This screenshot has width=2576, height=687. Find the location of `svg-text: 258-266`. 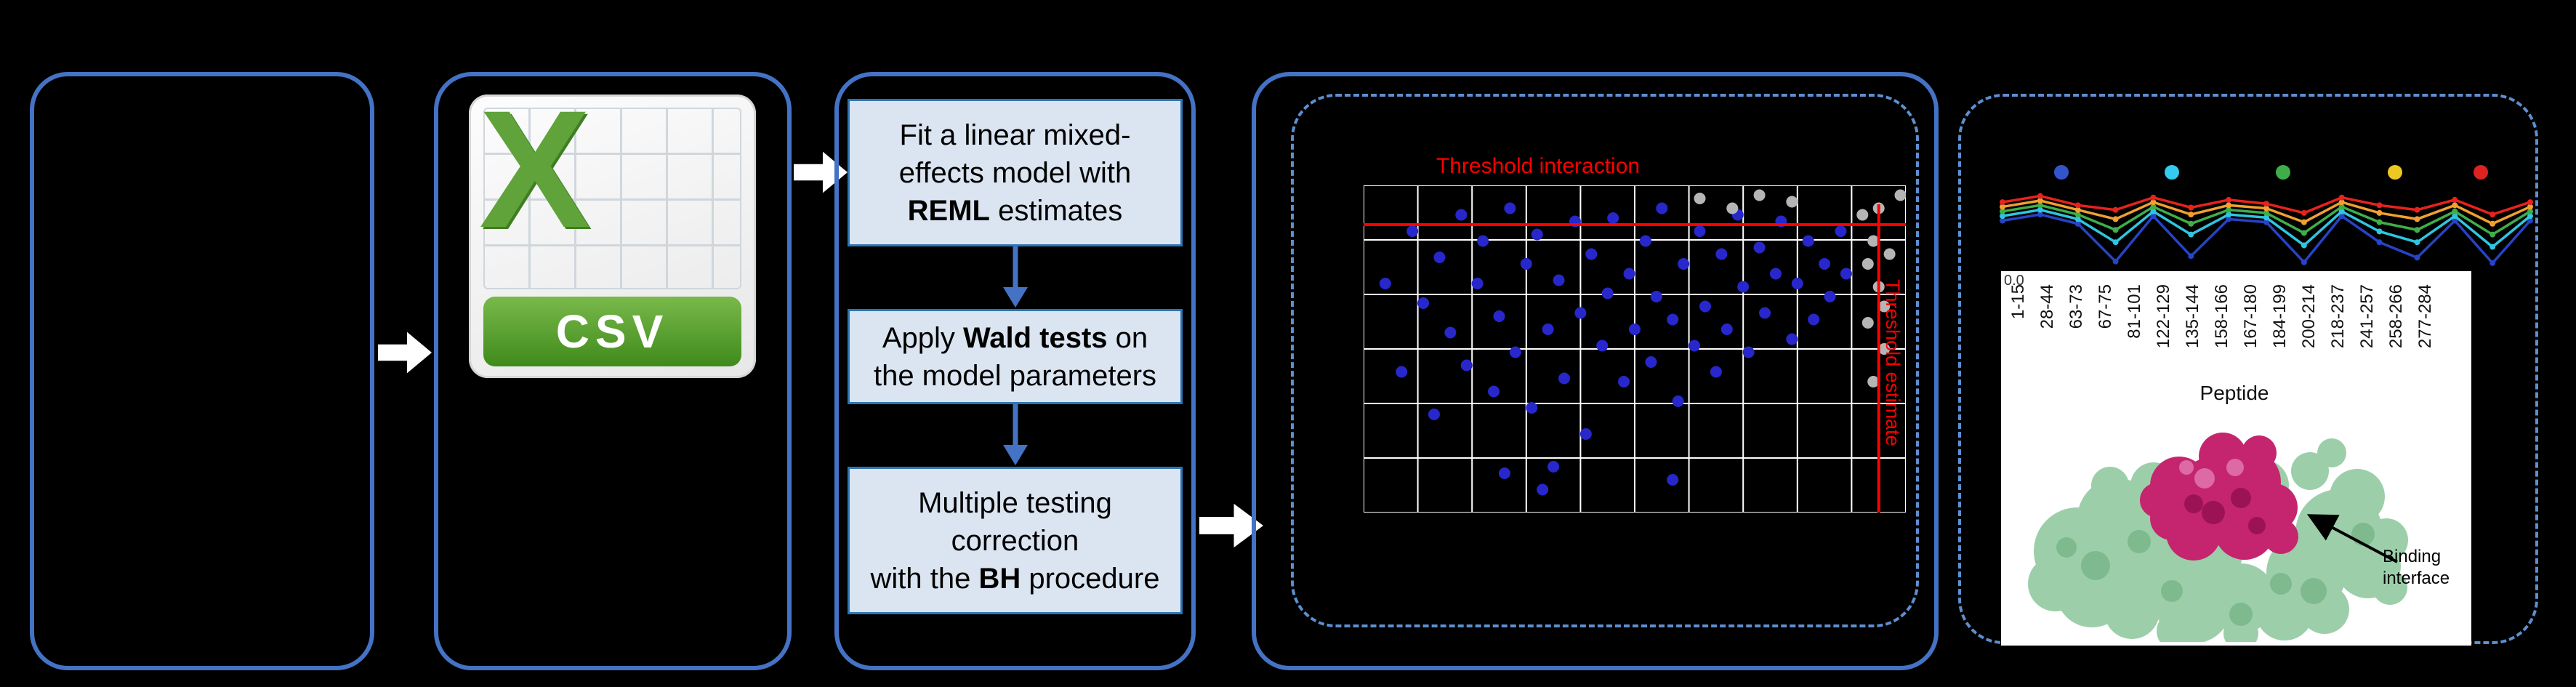

svg-text: 258-266 is located at coordinates (2396, 316).